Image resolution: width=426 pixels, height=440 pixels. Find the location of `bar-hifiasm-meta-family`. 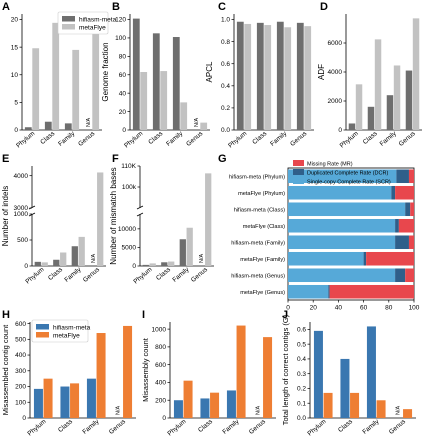

bar-hifiasm-meta-family is located at coordinates (280, 75).